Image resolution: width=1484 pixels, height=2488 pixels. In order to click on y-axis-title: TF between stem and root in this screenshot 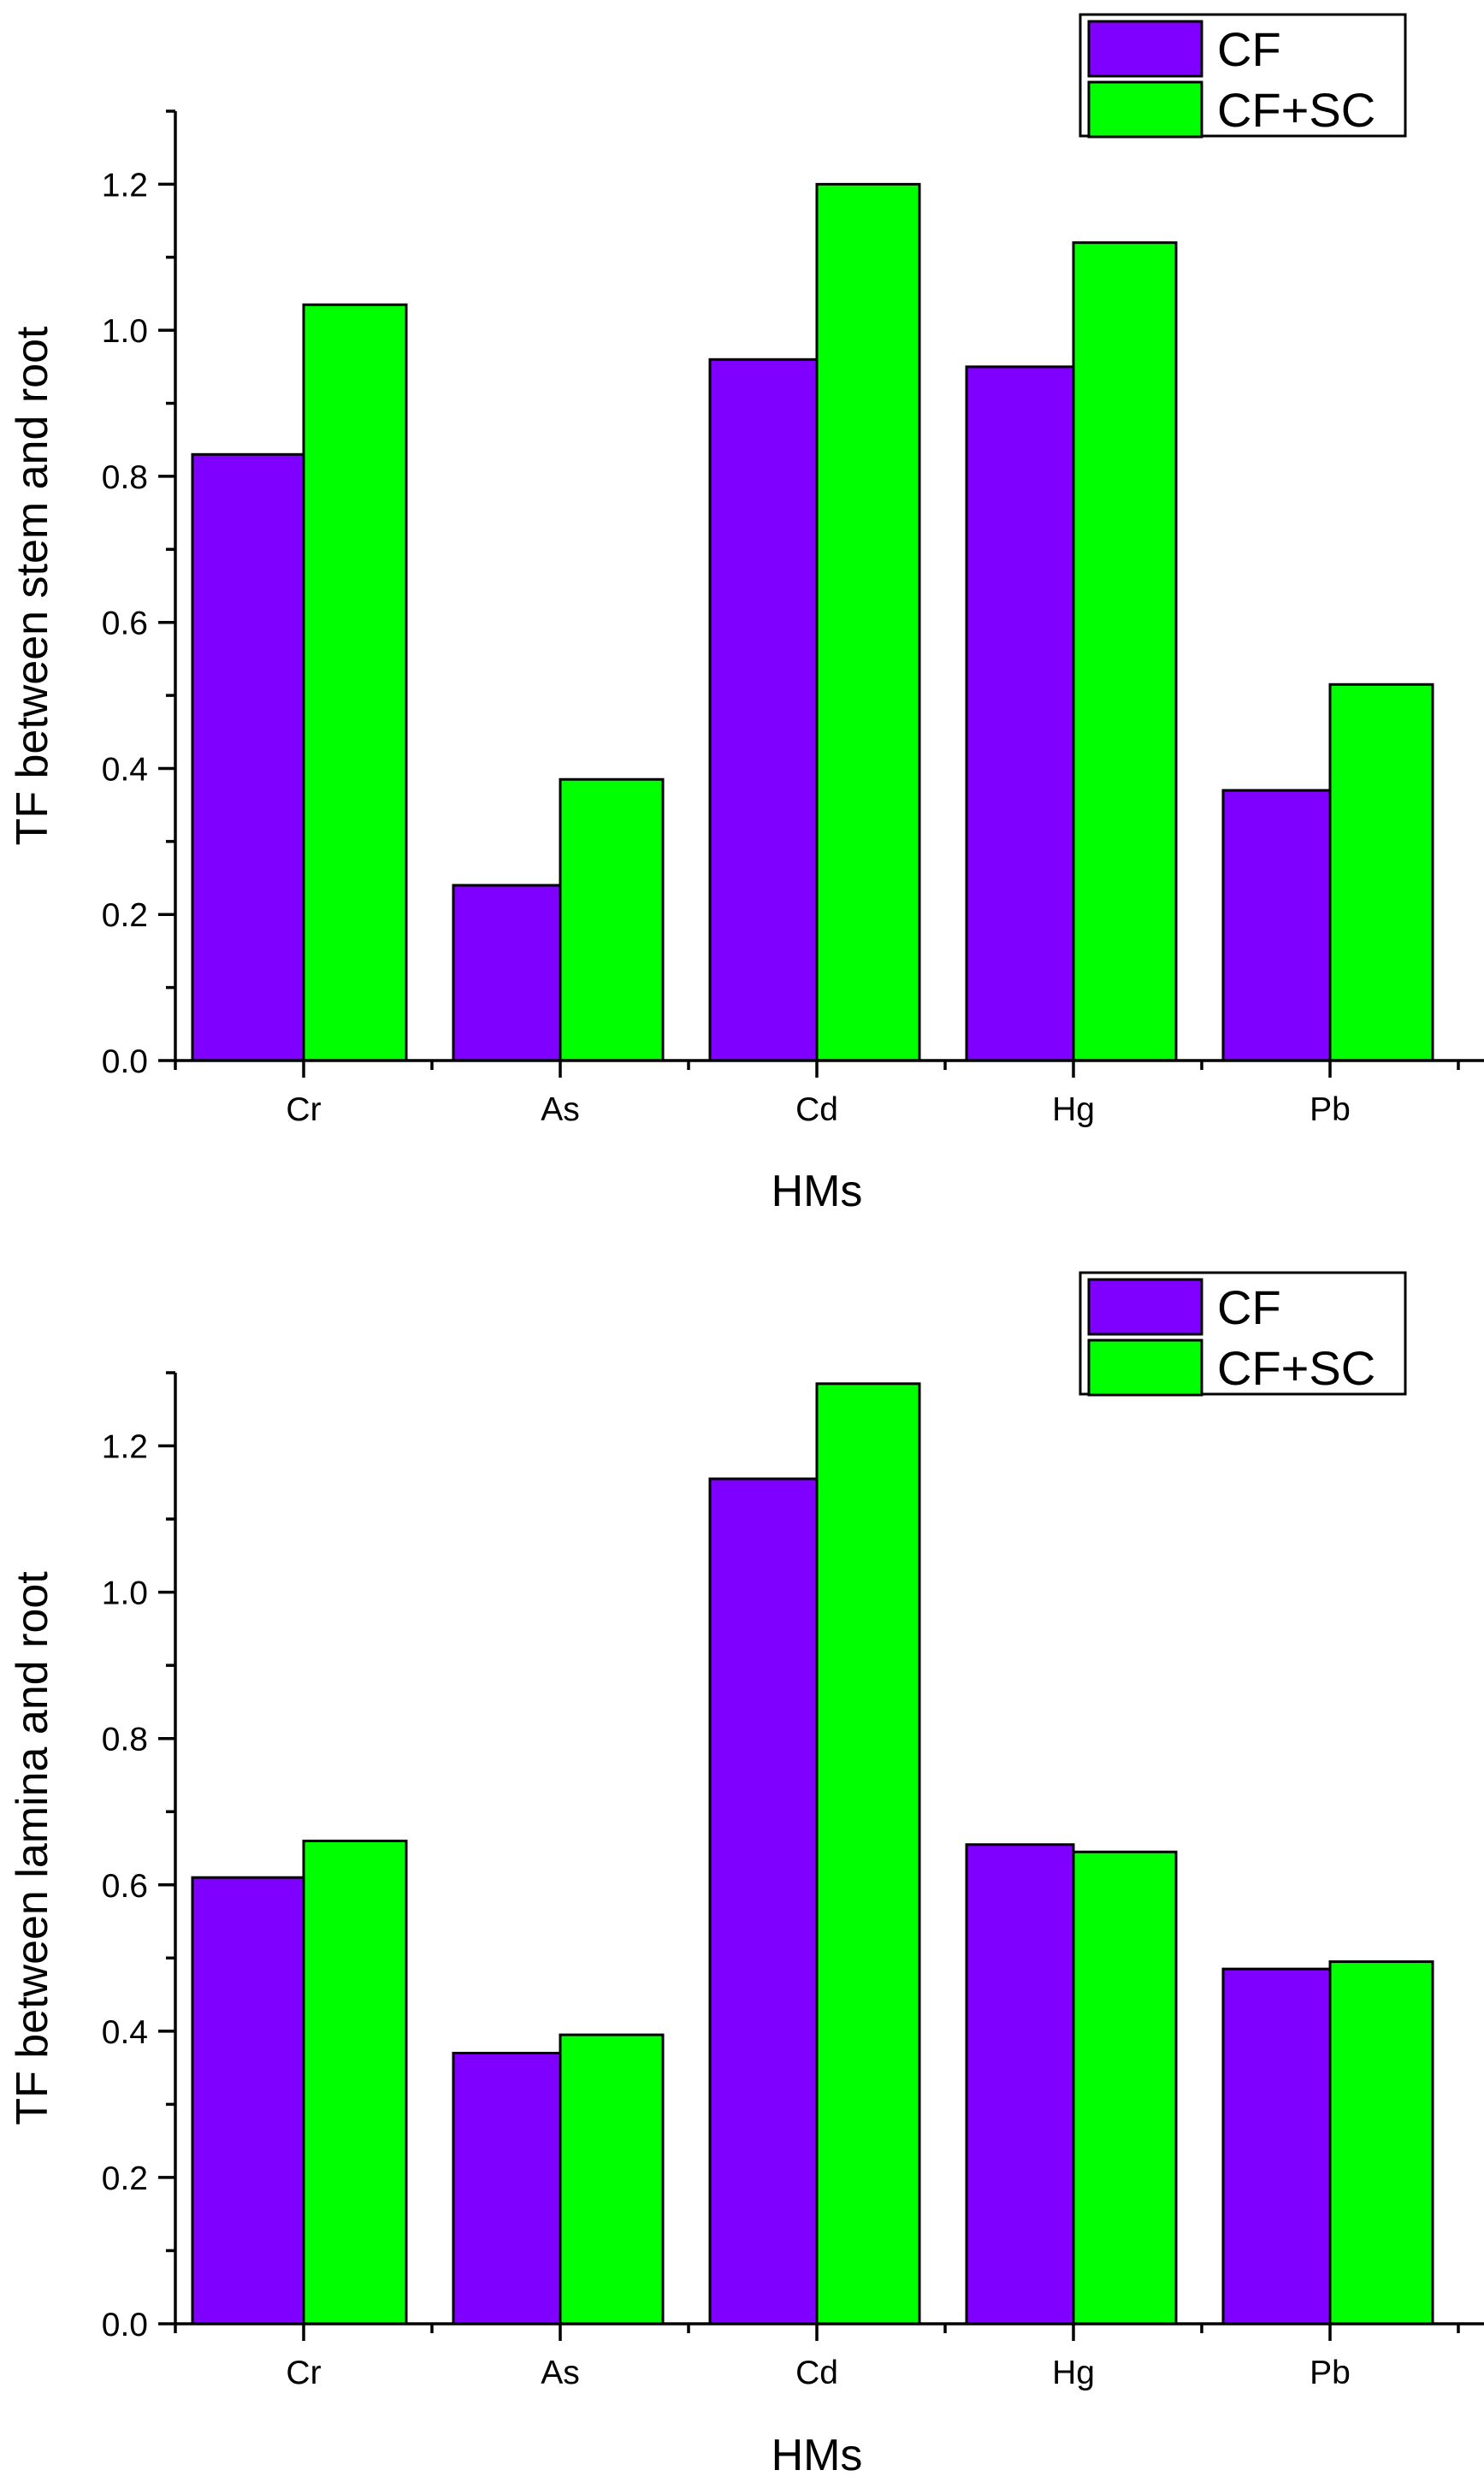, I will do `click(32, 586)`.